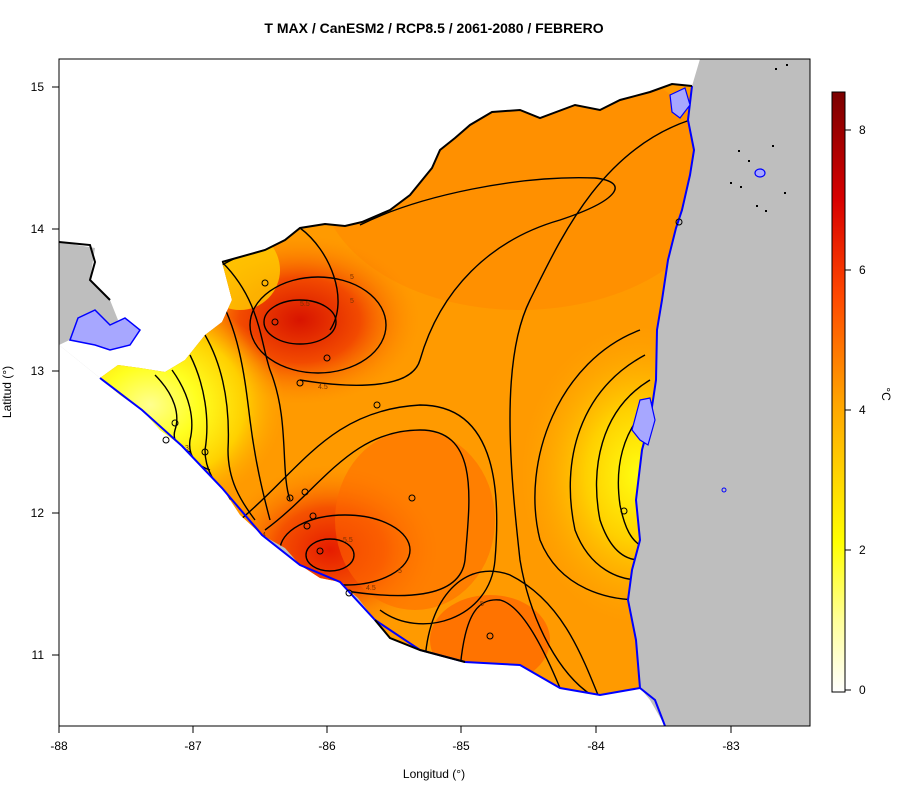 The image size is (900, 800). Describe the element at coordinates (862, 130) in the screenshot. I see `colorbar-tick-label: 8` at that location.